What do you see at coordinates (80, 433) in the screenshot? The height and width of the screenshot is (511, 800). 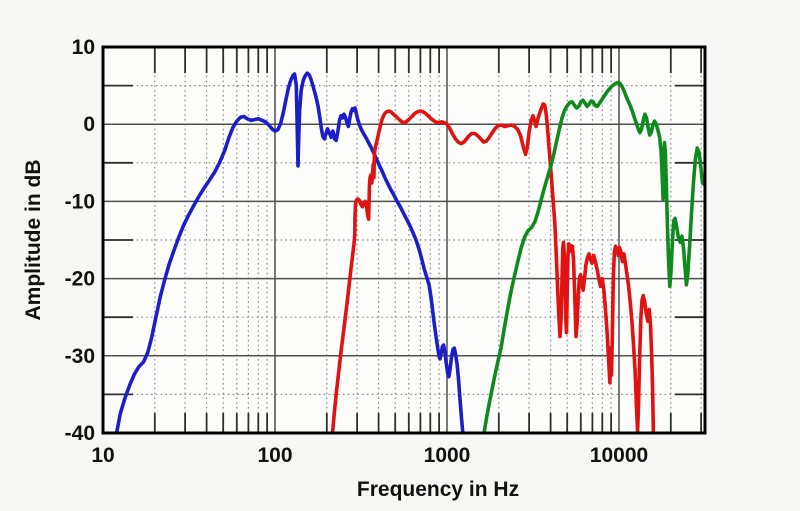 I see `y-tick-label: -40` at bounding box center [80, 433].